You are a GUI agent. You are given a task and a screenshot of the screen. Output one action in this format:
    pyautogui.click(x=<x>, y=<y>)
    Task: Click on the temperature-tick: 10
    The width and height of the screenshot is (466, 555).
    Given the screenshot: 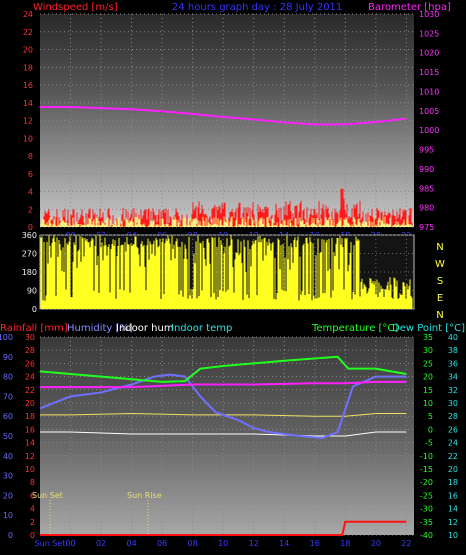 What is the action you would take?
    pyautogui.click(x=428, y=403)
    